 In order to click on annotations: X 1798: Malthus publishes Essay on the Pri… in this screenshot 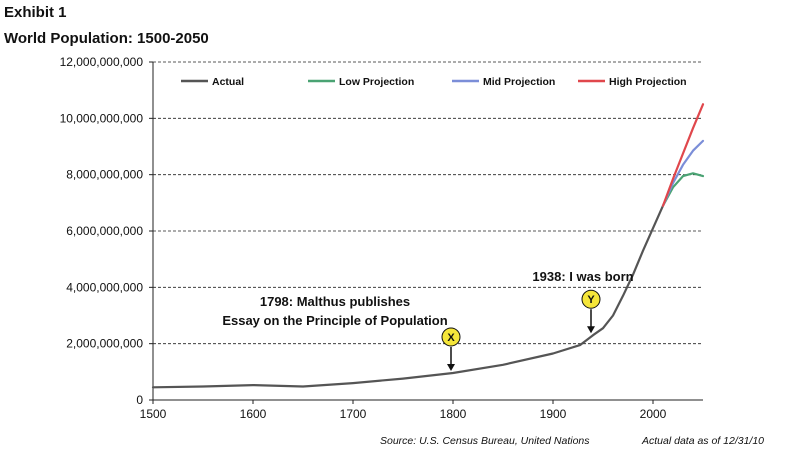, I will do `click(428, 320)`.